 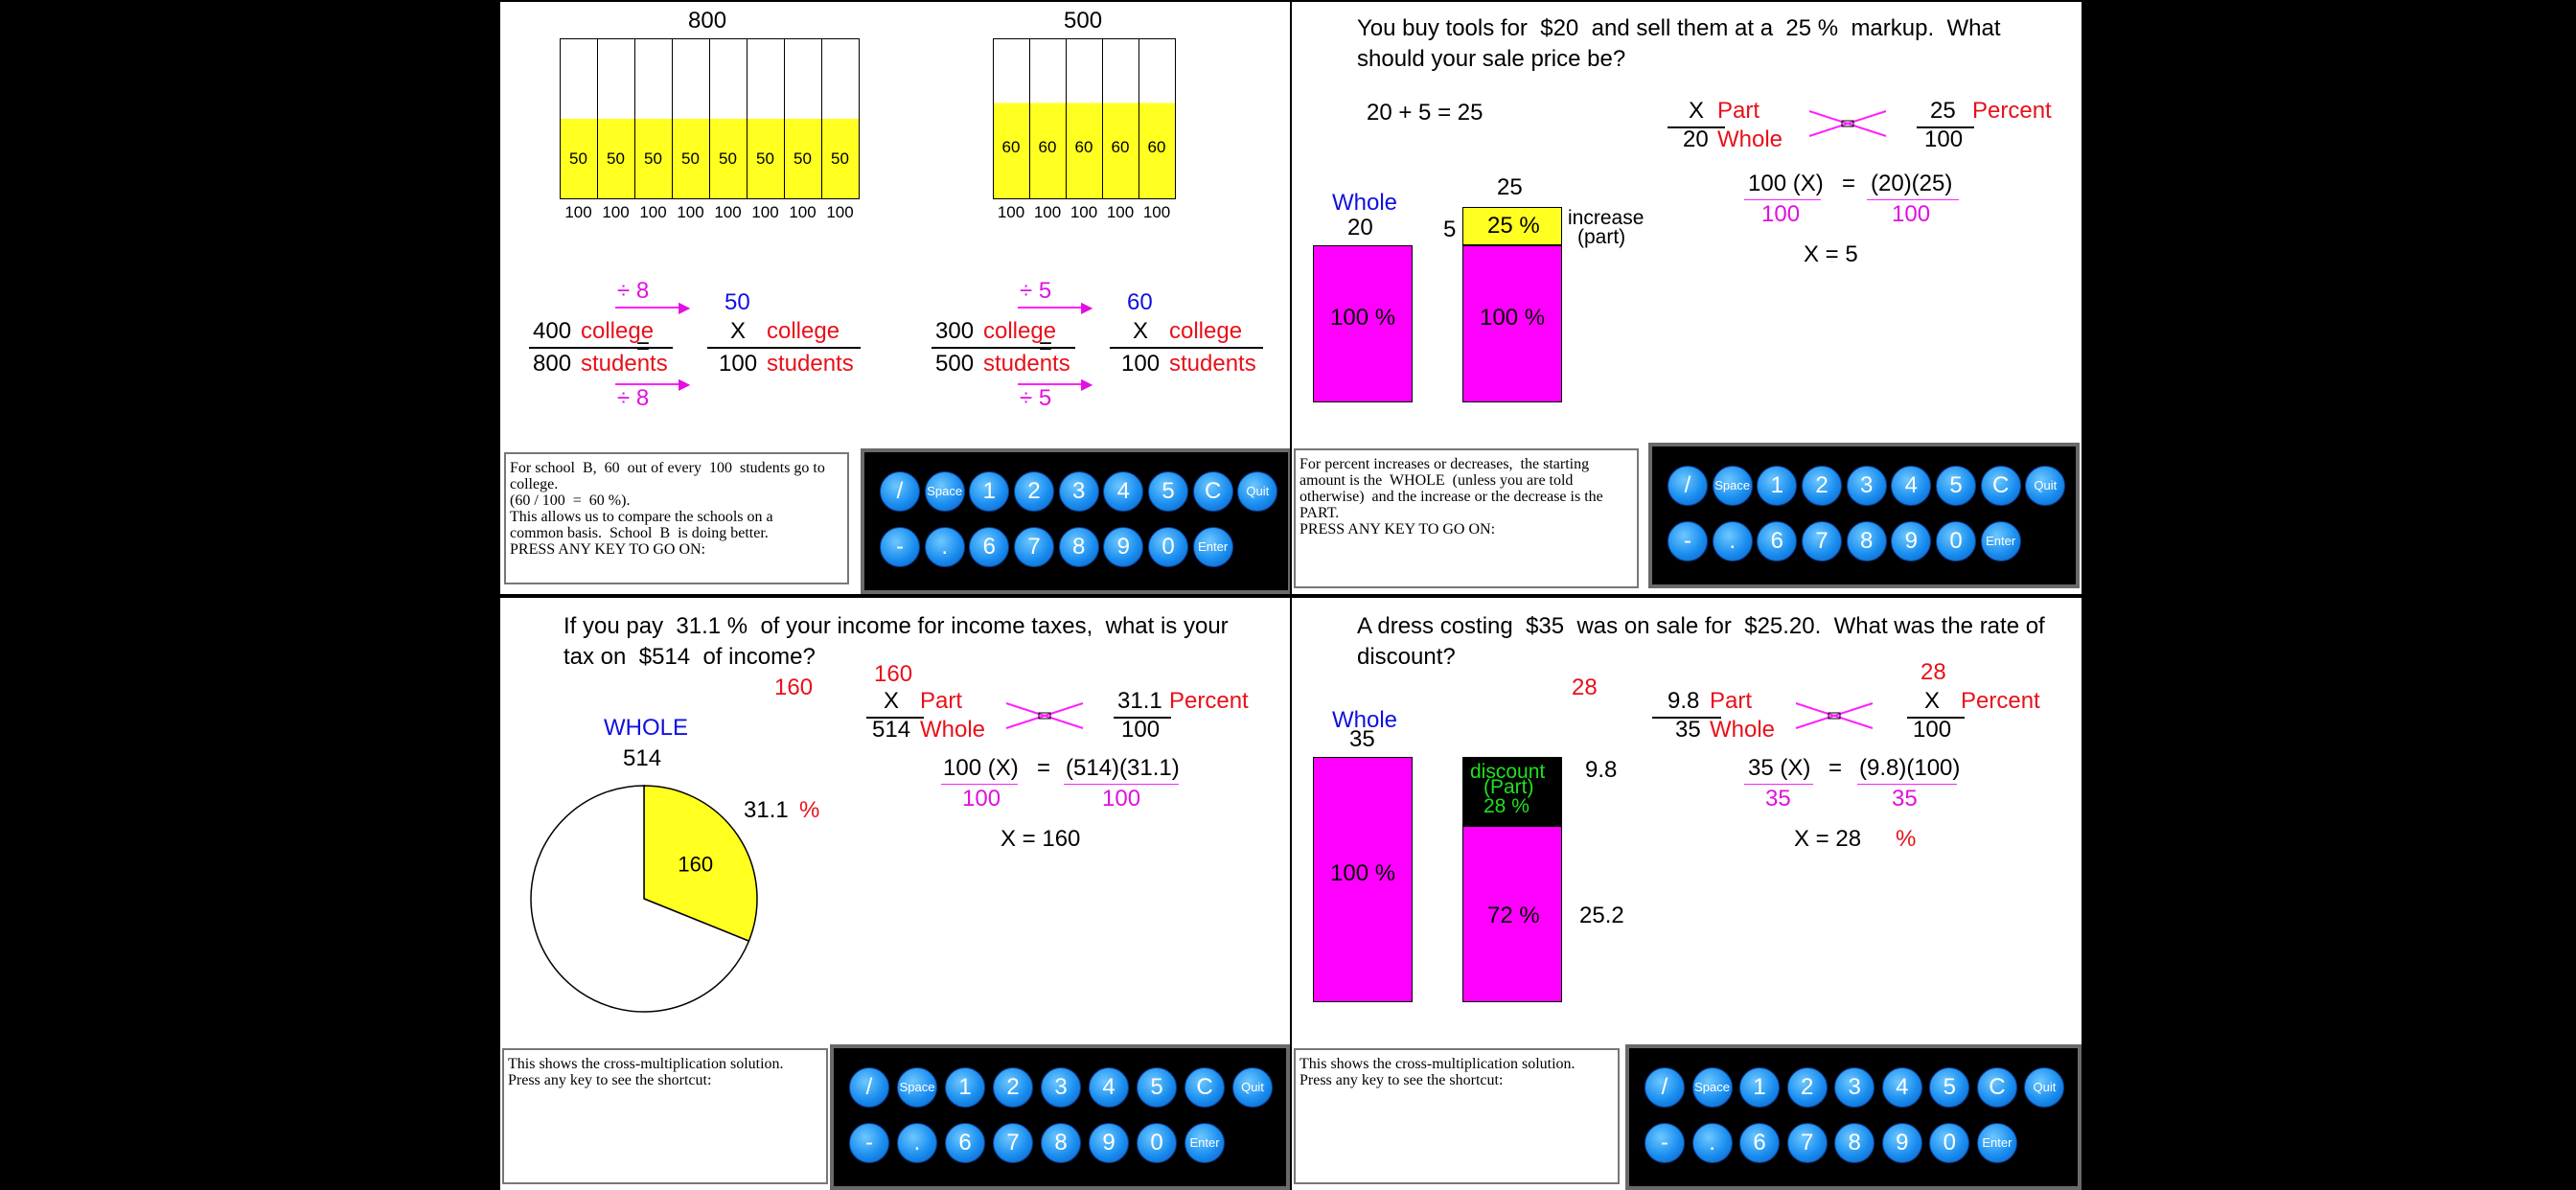 I want to click on whole-value: 514, so click(x=642, y=758).